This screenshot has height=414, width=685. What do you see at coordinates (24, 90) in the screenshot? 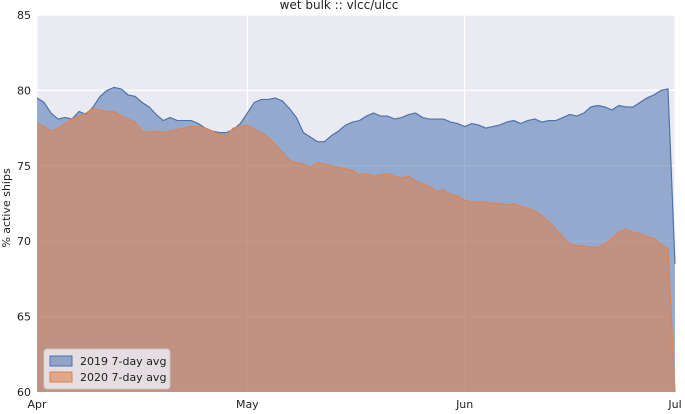
I see `y-tick-label: 80` at bounding box center [24, 90].